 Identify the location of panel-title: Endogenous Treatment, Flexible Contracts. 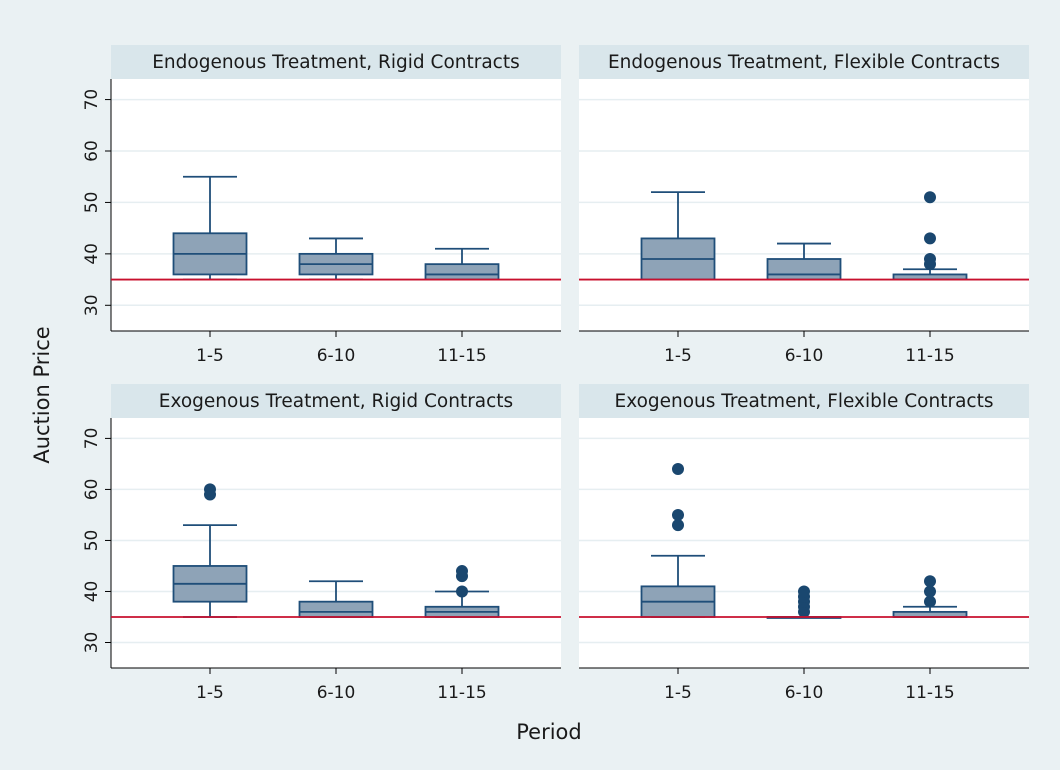
(804, 62).